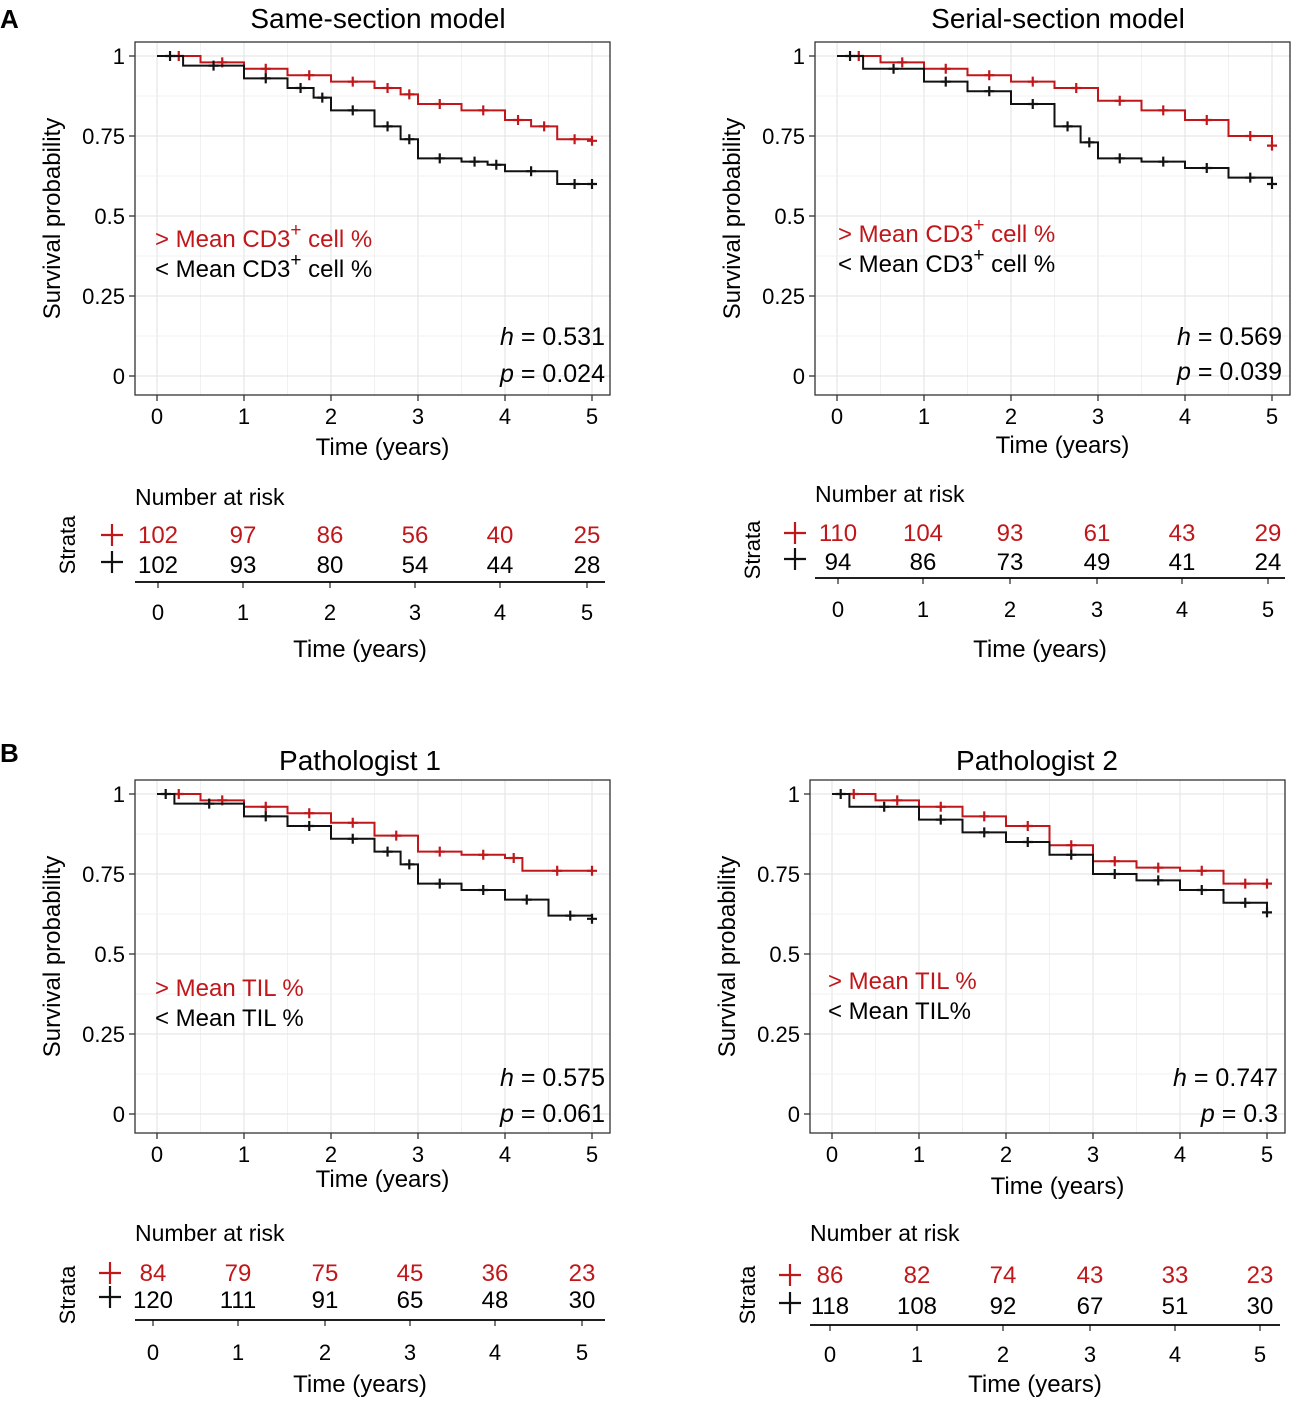 The image size is (1300, 1407). What do you see at coordinates (325, 1300) in the screenshot?
I see `risk-count-low: 91` at bounding box center [325, 1300].